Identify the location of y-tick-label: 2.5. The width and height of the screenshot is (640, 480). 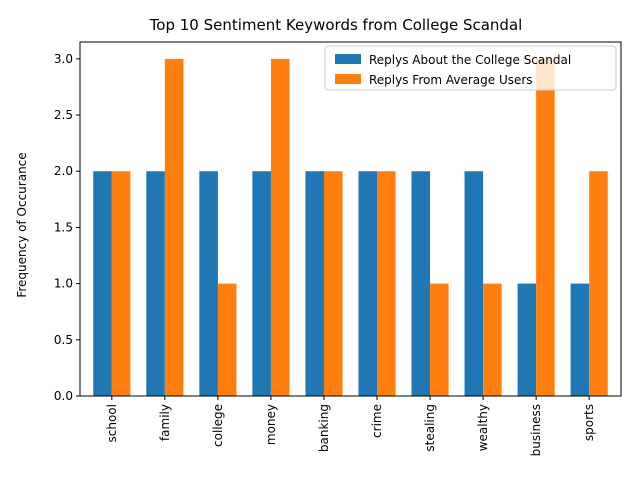
(63, 115).